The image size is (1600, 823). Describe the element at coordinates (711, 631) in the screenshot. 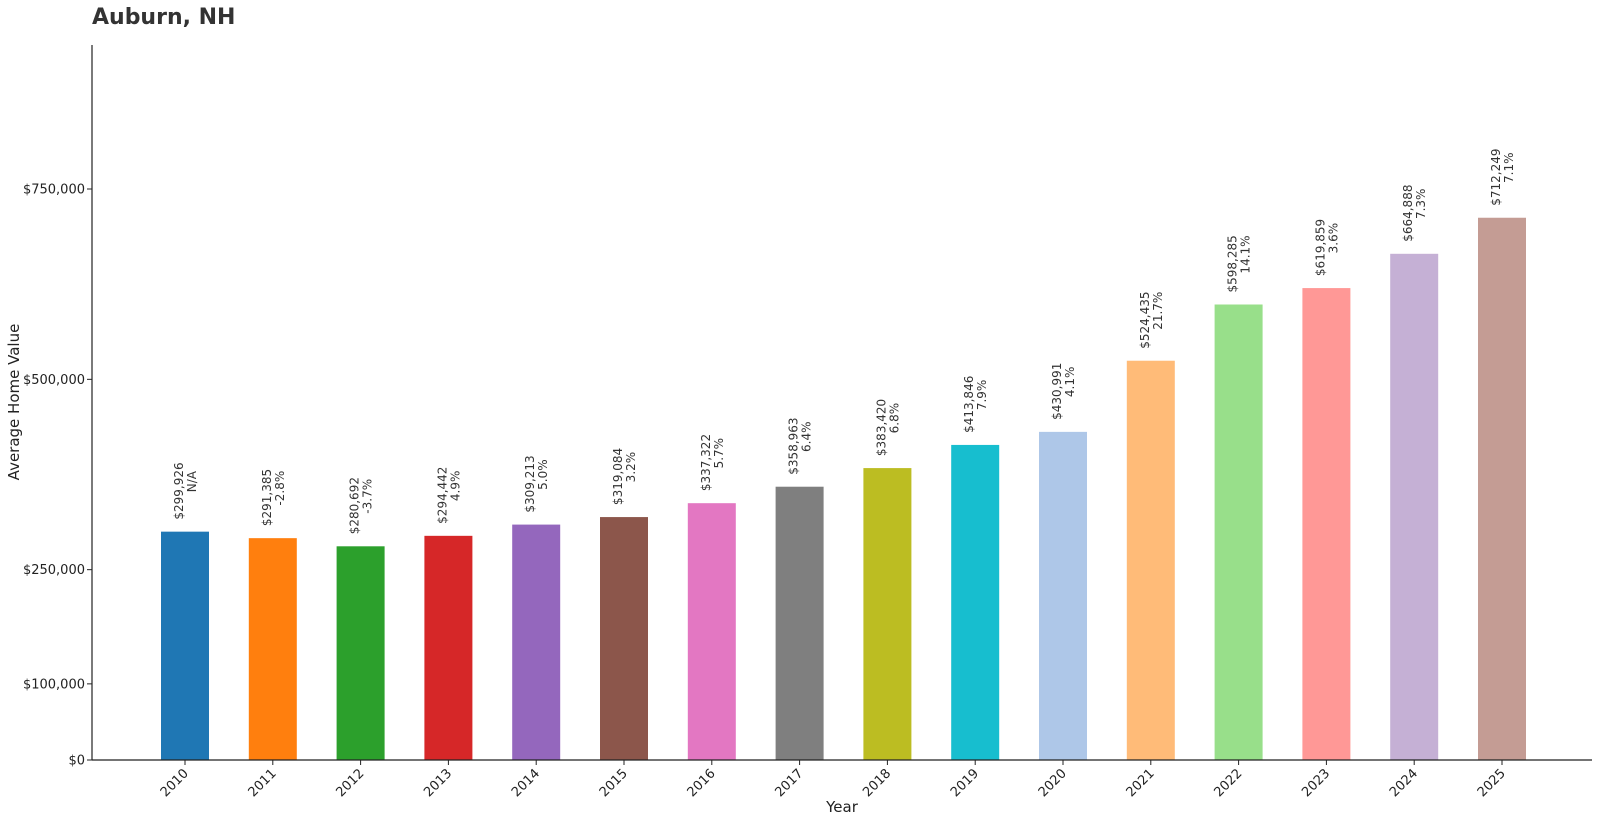

I see `bar-2016` at that location.